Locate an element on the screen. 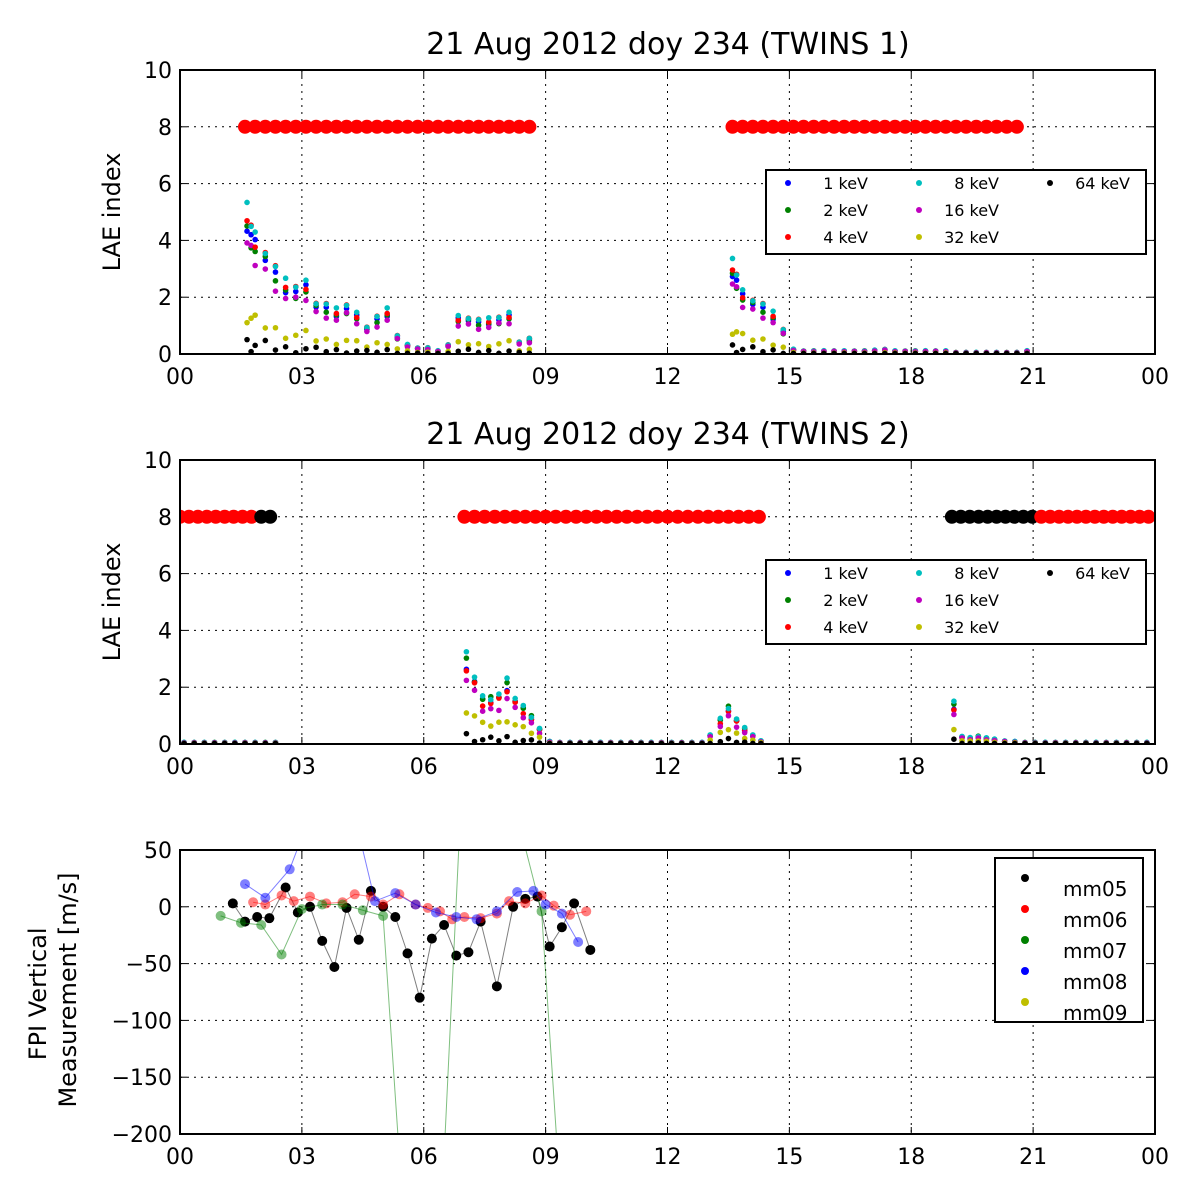  y-tick-label: 6 is located at coordinates (165, 185).